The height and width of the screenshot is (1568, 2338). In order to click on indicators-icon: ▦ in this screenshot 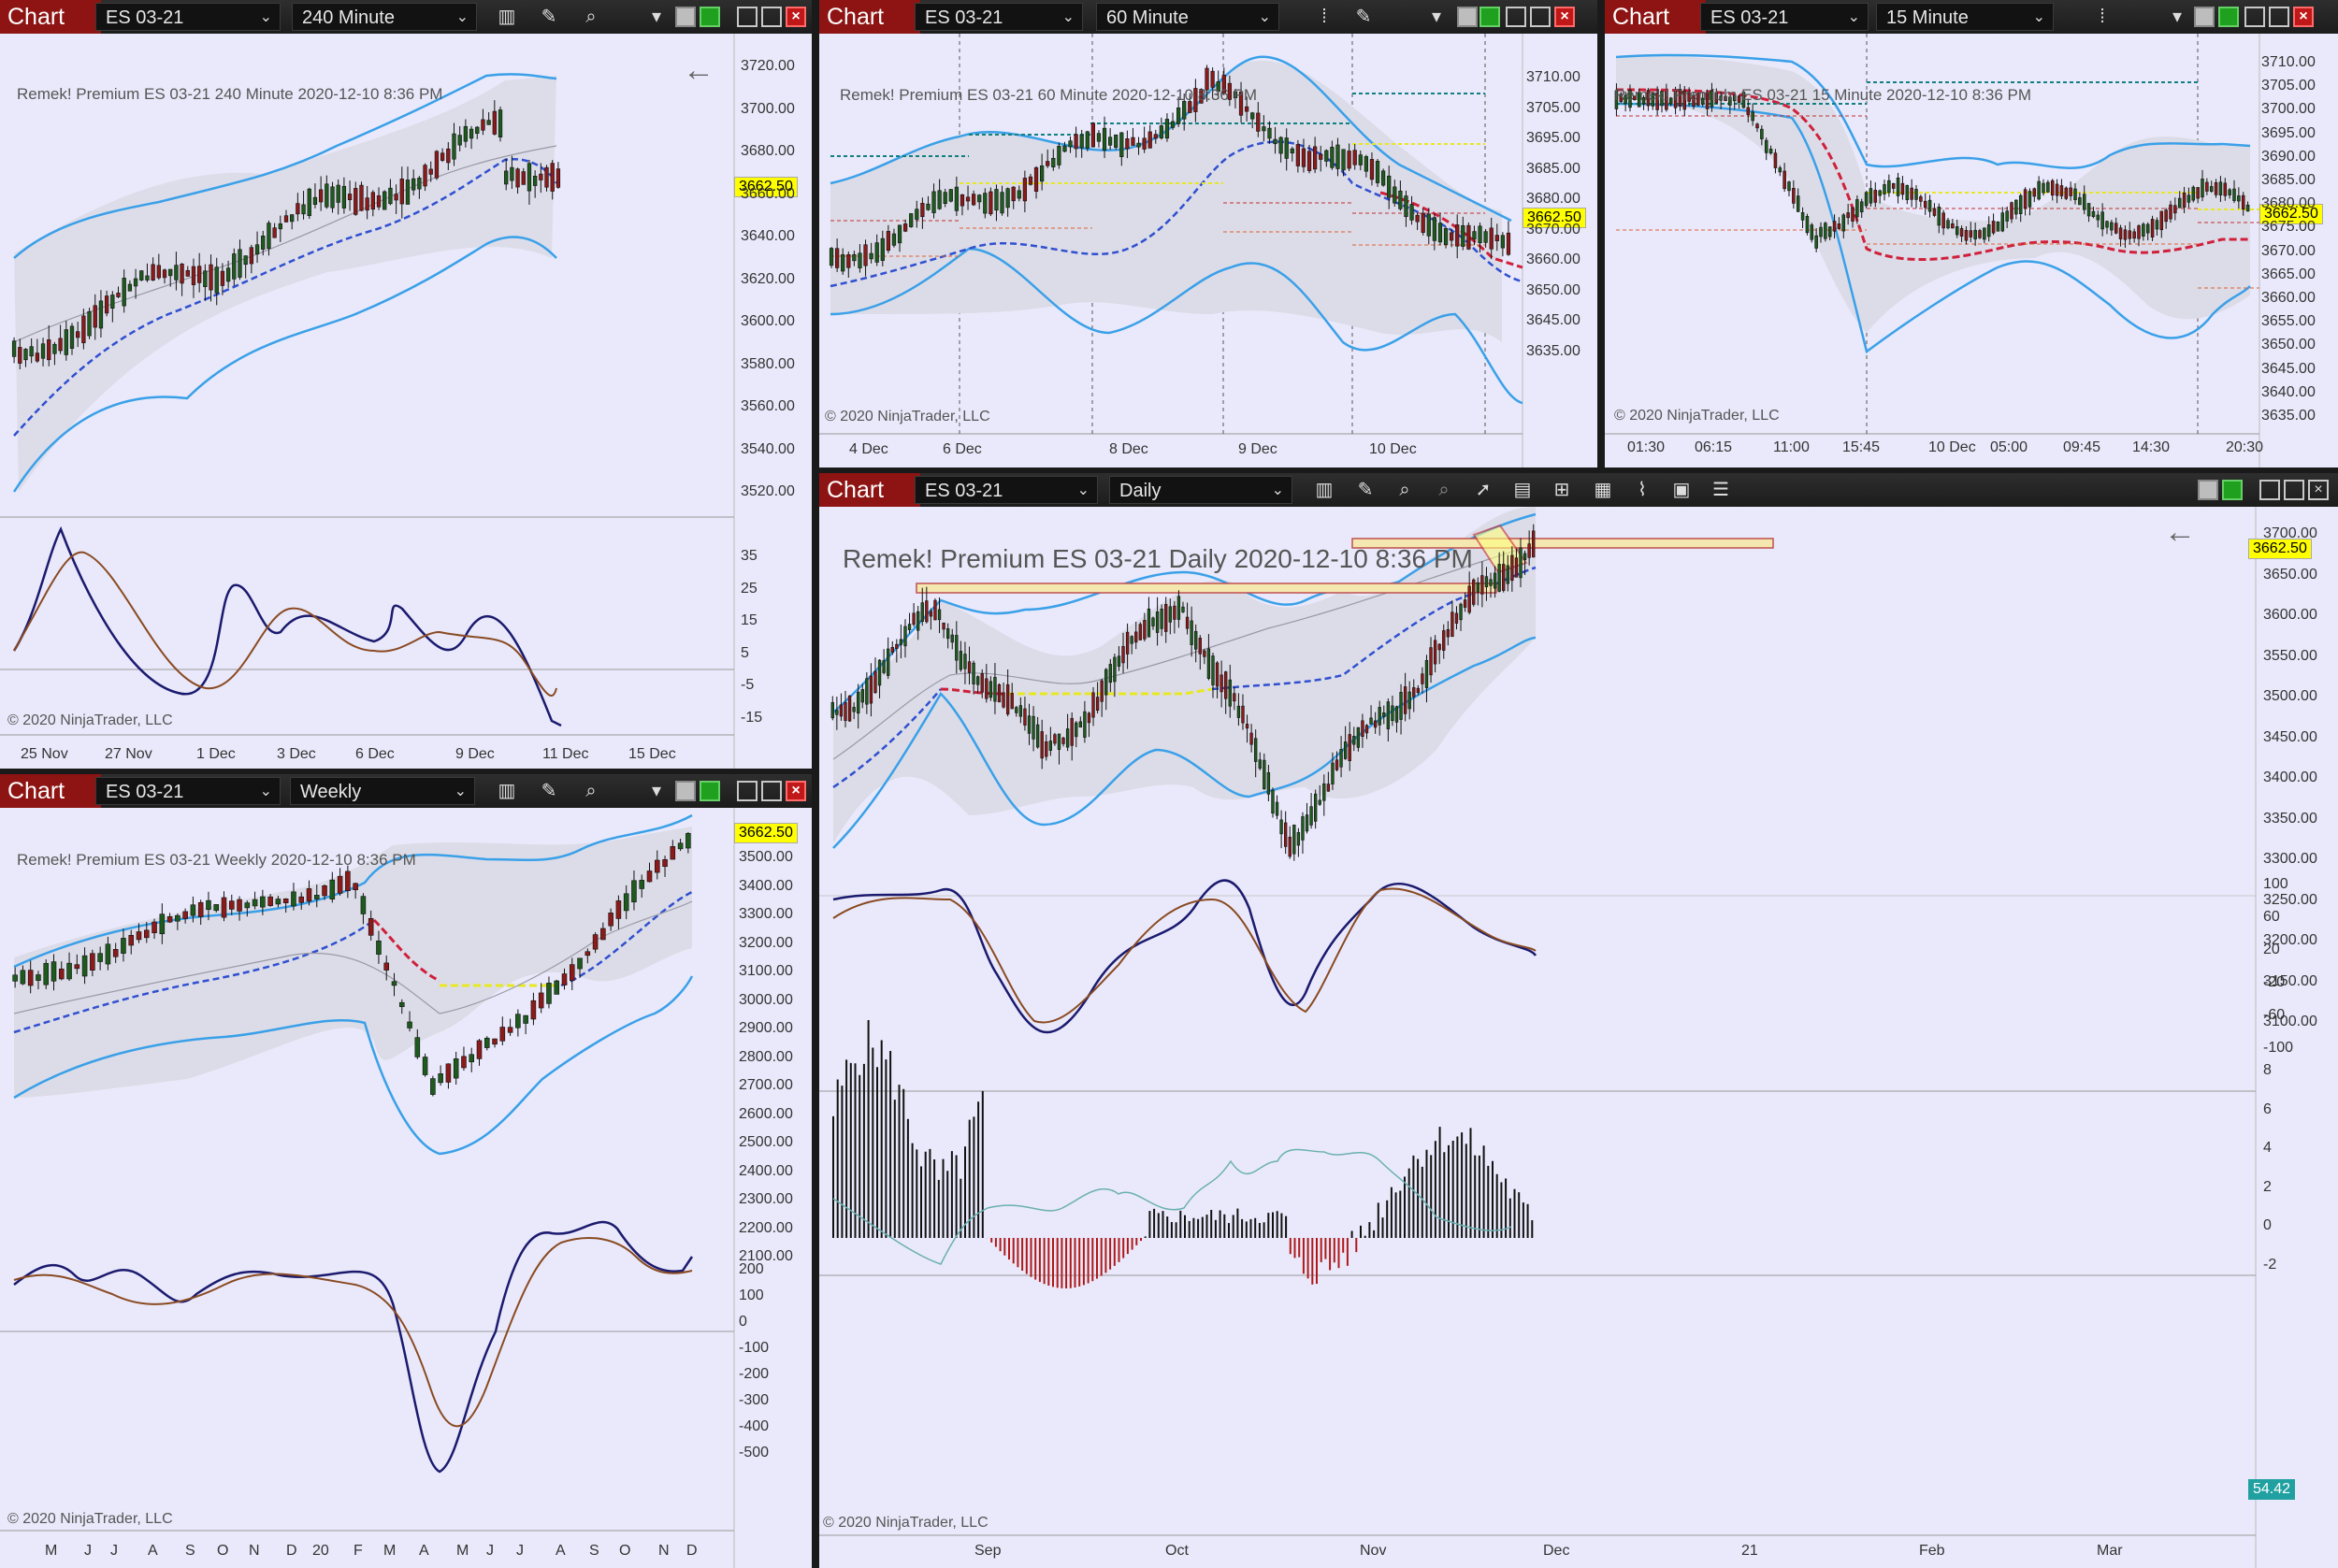, I will do `click(1603, 490)`.